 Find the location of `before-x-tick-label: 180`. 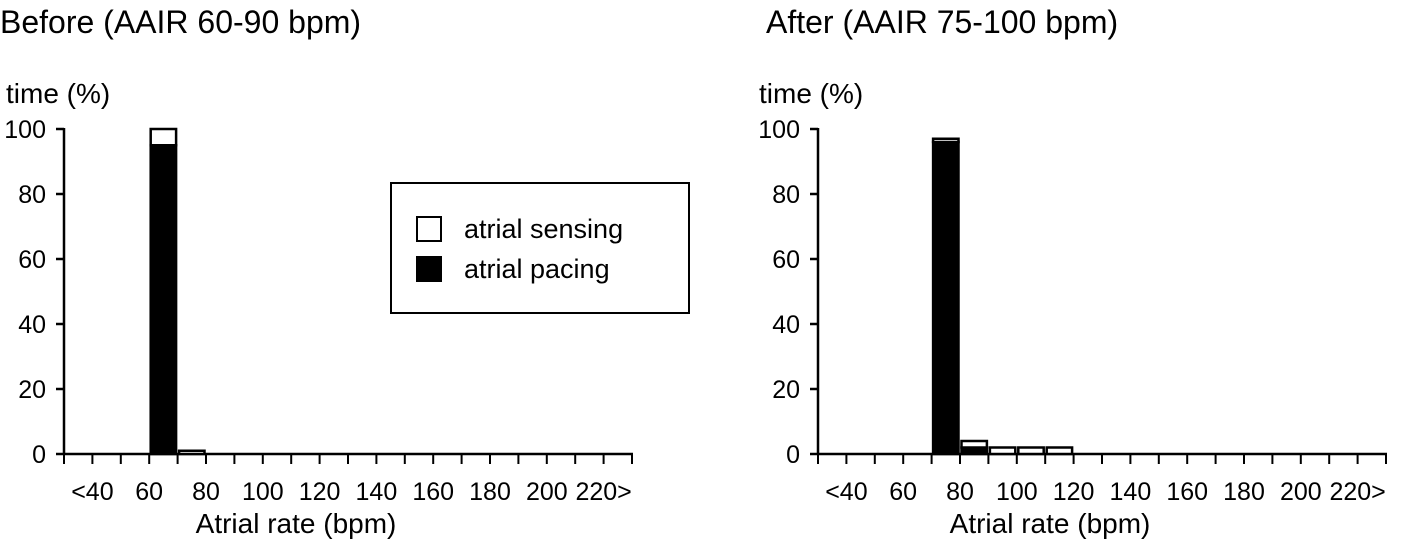

before-x-tick-label: 180 is located at coordinates (490, 492).